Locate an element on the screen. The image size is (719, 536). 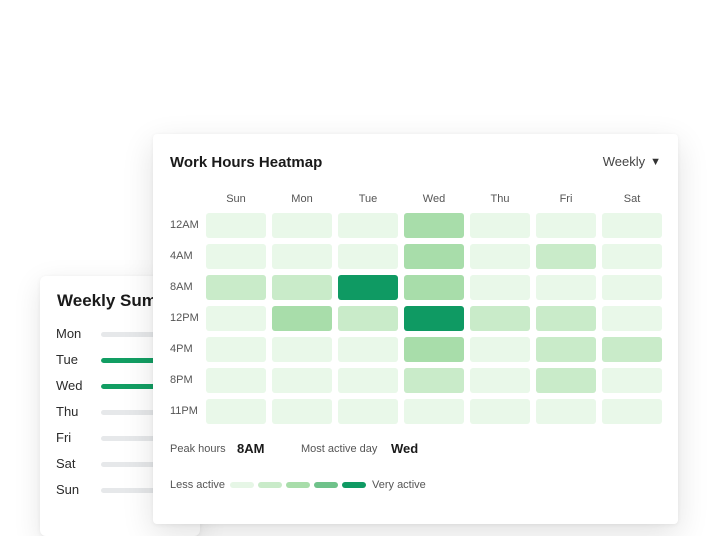
summary-day-row: Wed is located at coordinates (128, 386).